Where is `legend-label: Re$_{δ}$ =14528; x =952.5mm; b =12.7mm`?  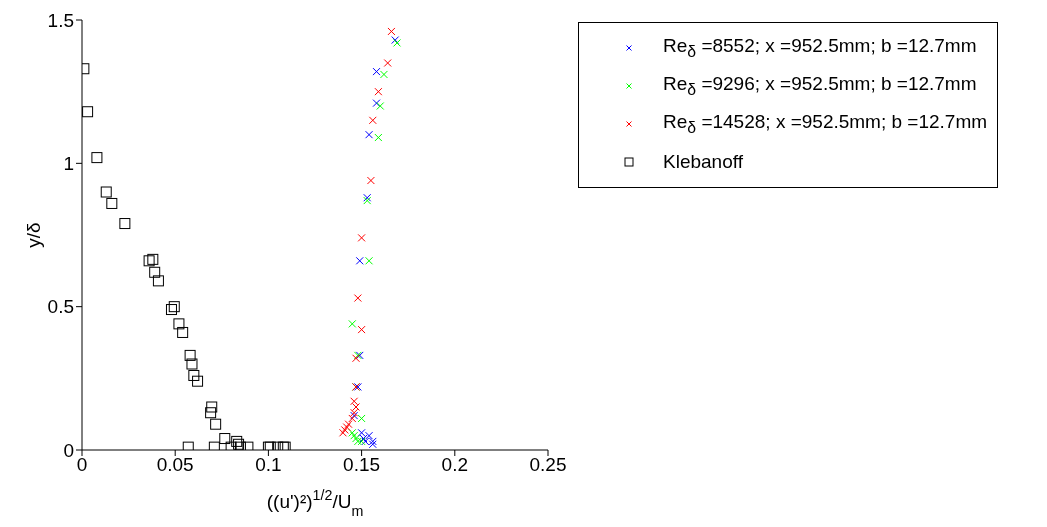
legend-label: Re$_{δ}$ =14528; x =952.5mm; b =12.7mm is located at coordinates (825, 124).